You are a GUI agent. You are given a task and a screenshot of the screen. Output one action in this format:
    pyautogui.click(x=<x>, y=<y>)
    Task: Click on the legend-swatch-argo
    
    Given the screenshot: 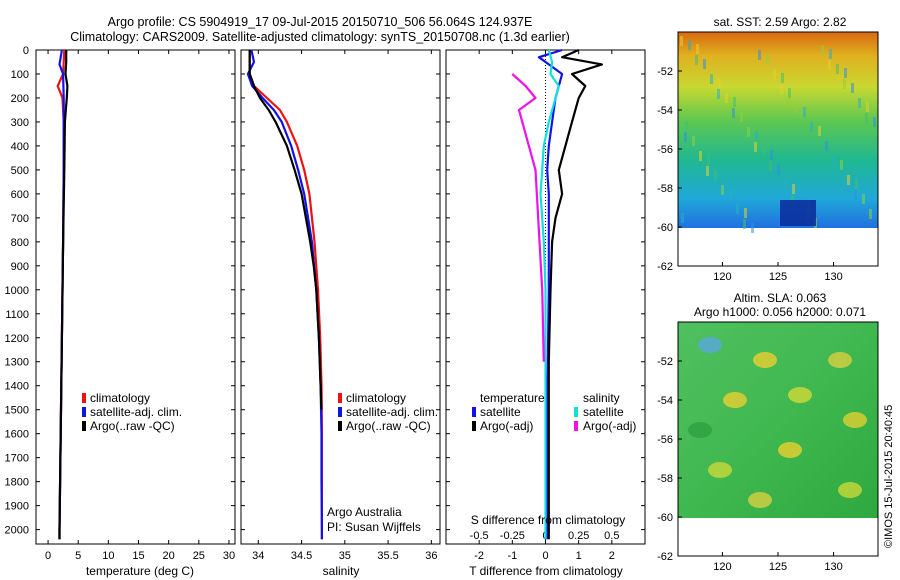 What is the action you would take?
    pyautogui.click(x=340, y=426)
    